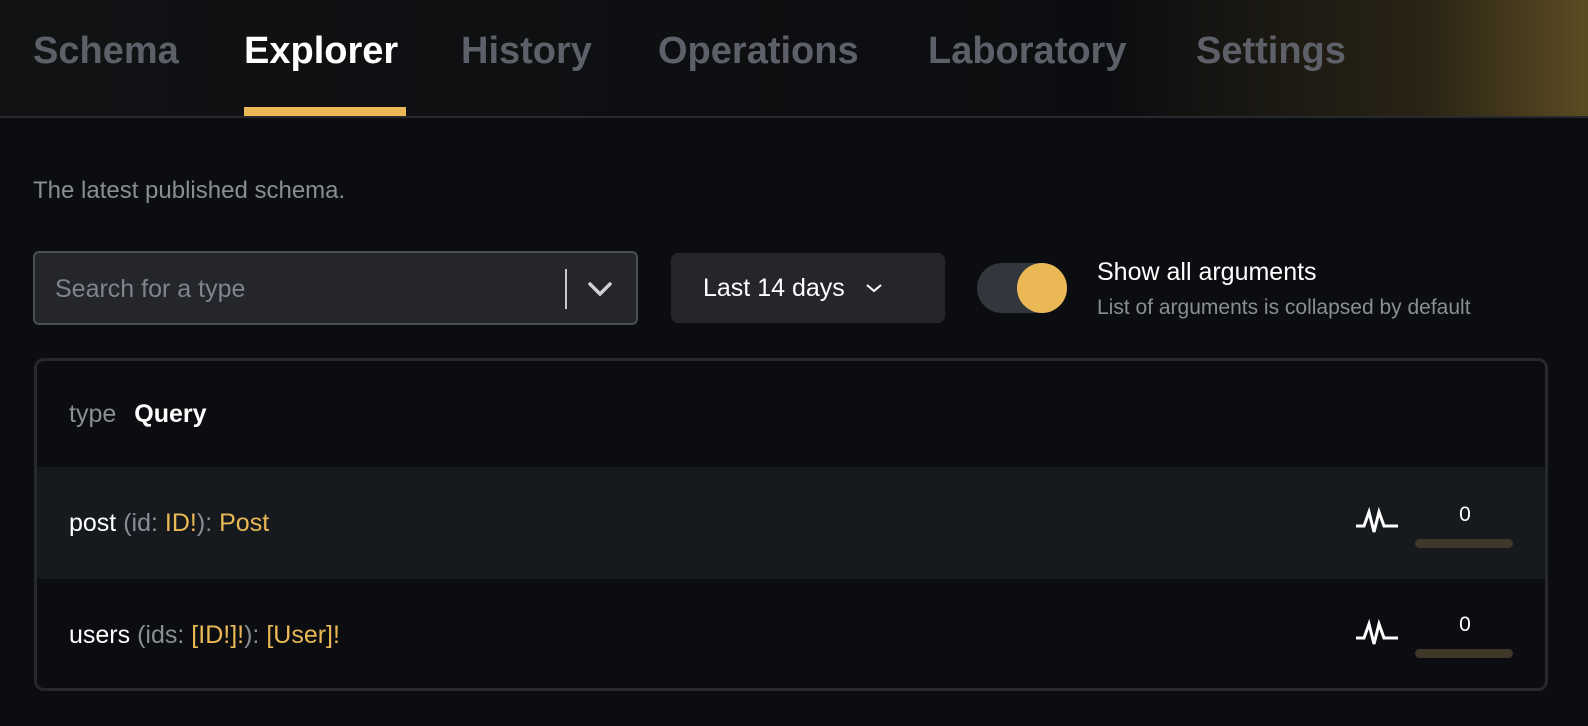 This screenshot has width=1588, height=726. What do you see at coordinates (93, 413) in the screenshot?
I see `type-keyword: type` at bounding box center [93, 413].